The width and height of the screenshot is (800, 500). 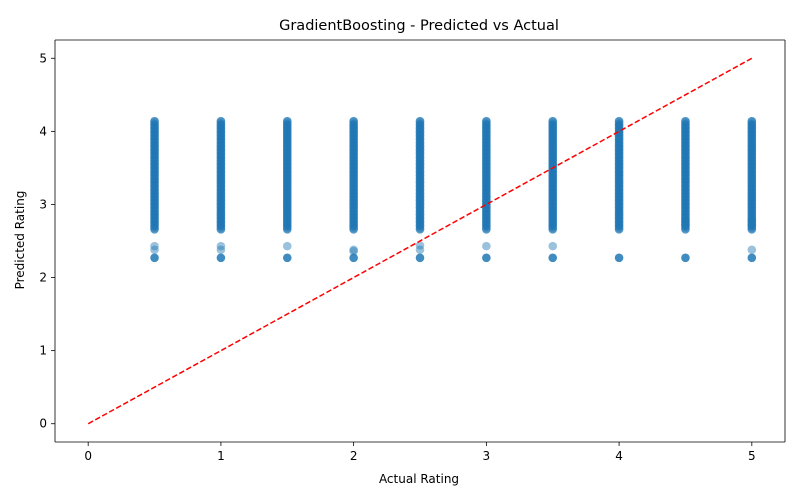 I want to click on y-axis-label: Predicted Rating, so click(x=20, y=240).